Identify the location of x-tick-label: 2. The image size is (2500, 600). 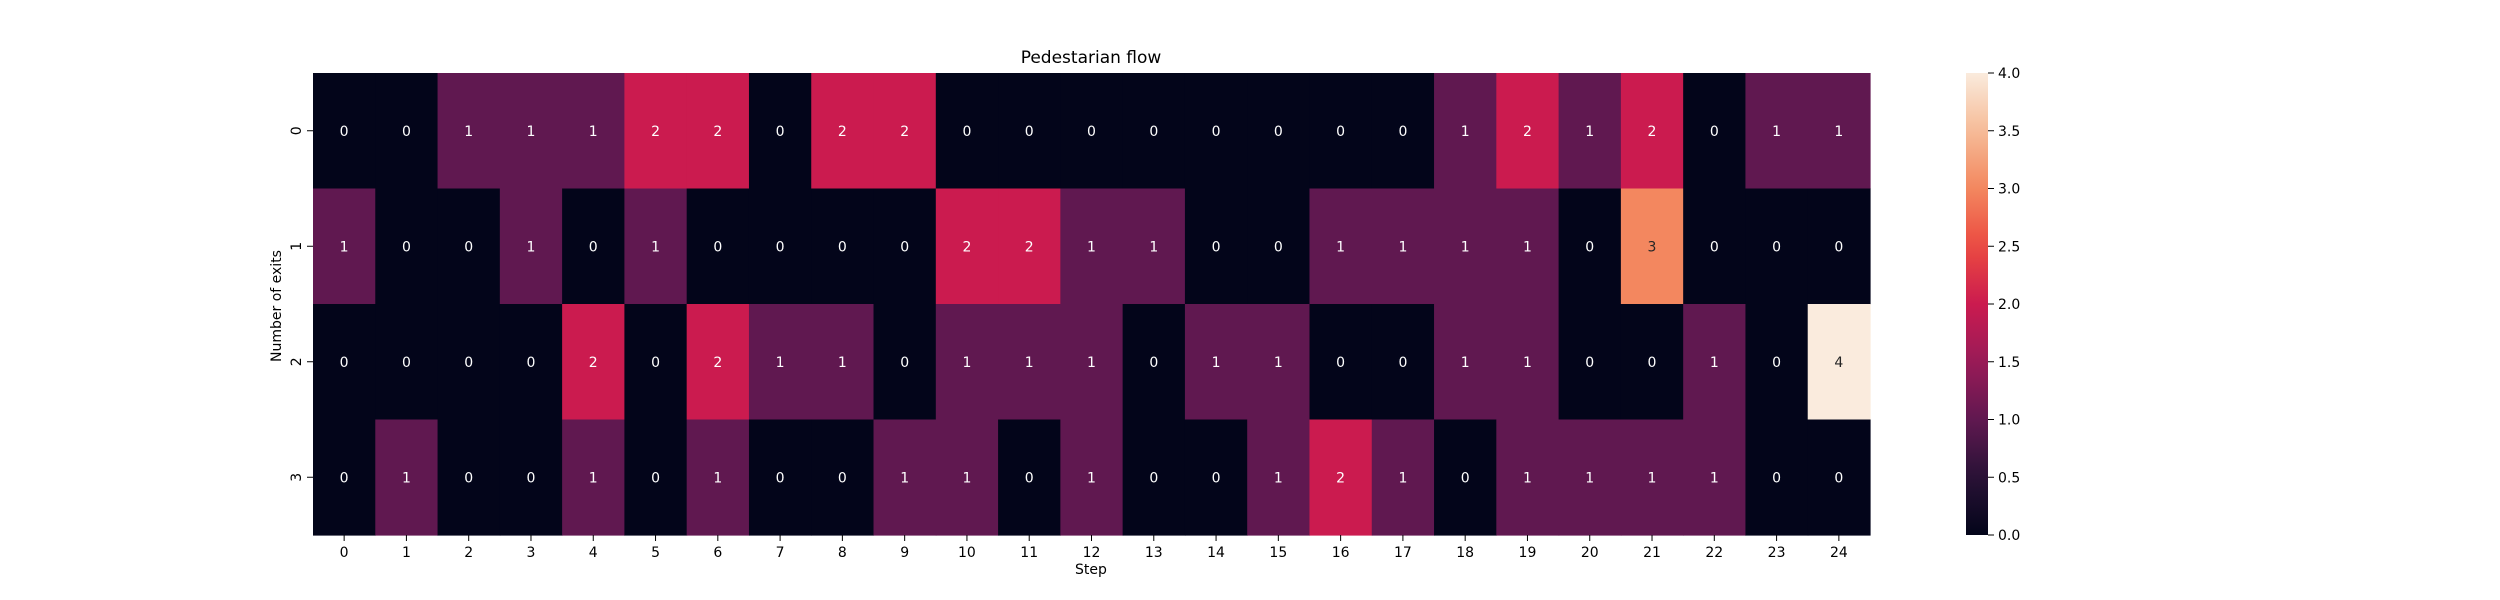
(468, 553).